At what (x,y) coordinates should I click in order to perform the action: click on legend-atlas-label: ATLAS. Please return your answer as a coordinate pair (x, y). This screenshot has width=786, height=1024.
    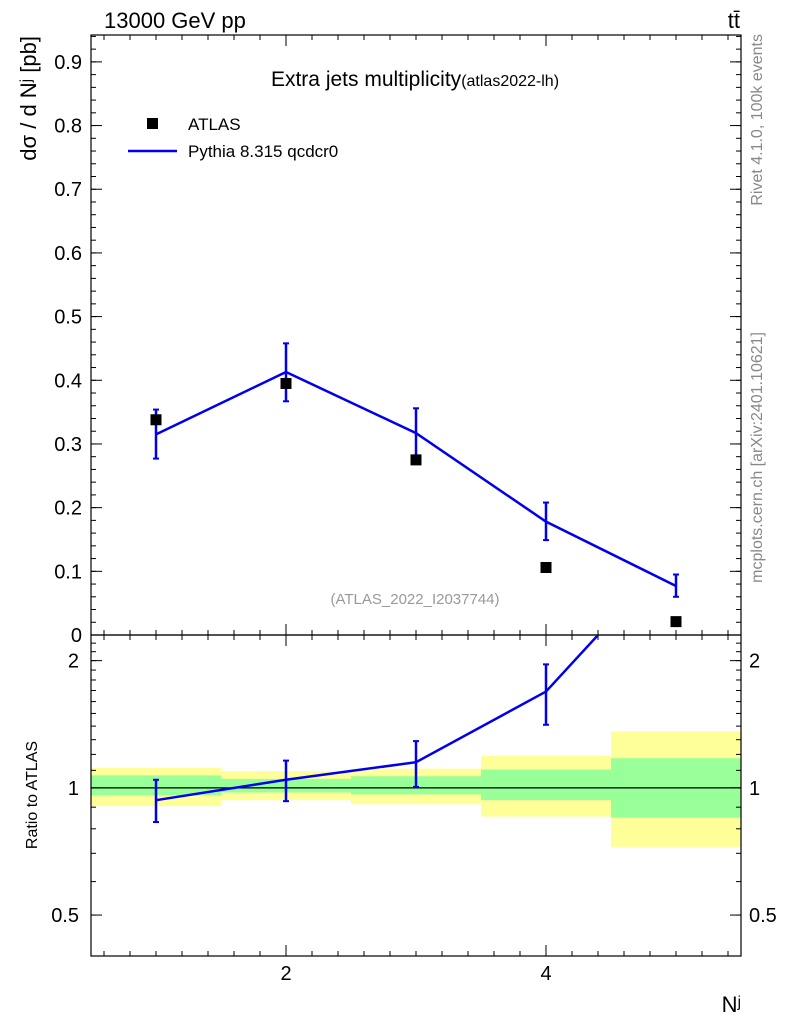
    Looking at the image, I should click on (214, 124).